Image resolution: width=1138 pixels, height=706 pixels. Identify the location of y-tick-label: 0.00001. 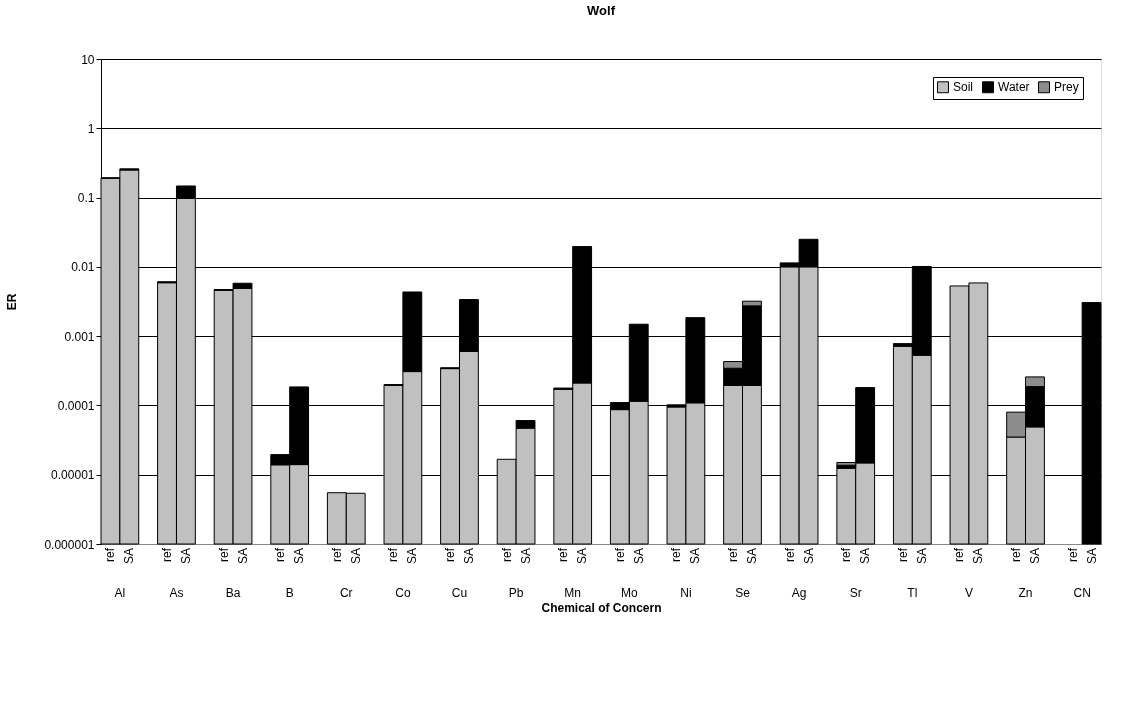
(73, 475).